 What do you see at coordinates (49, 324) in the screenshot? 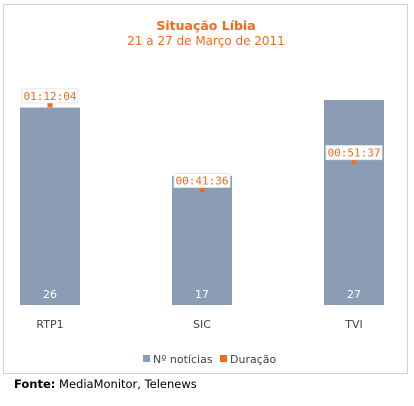
I see `category-label: RTP1` at bounding box center [49, 324].